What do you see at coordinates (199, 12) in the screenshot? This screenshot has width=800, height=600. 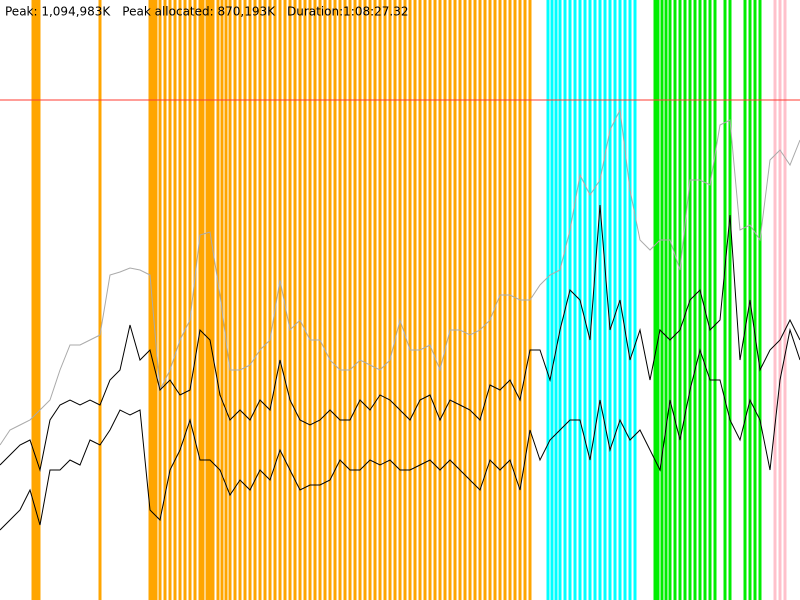 I see `header-stat: Peak allocated: 870,193K` at bounding box center [199, 12].